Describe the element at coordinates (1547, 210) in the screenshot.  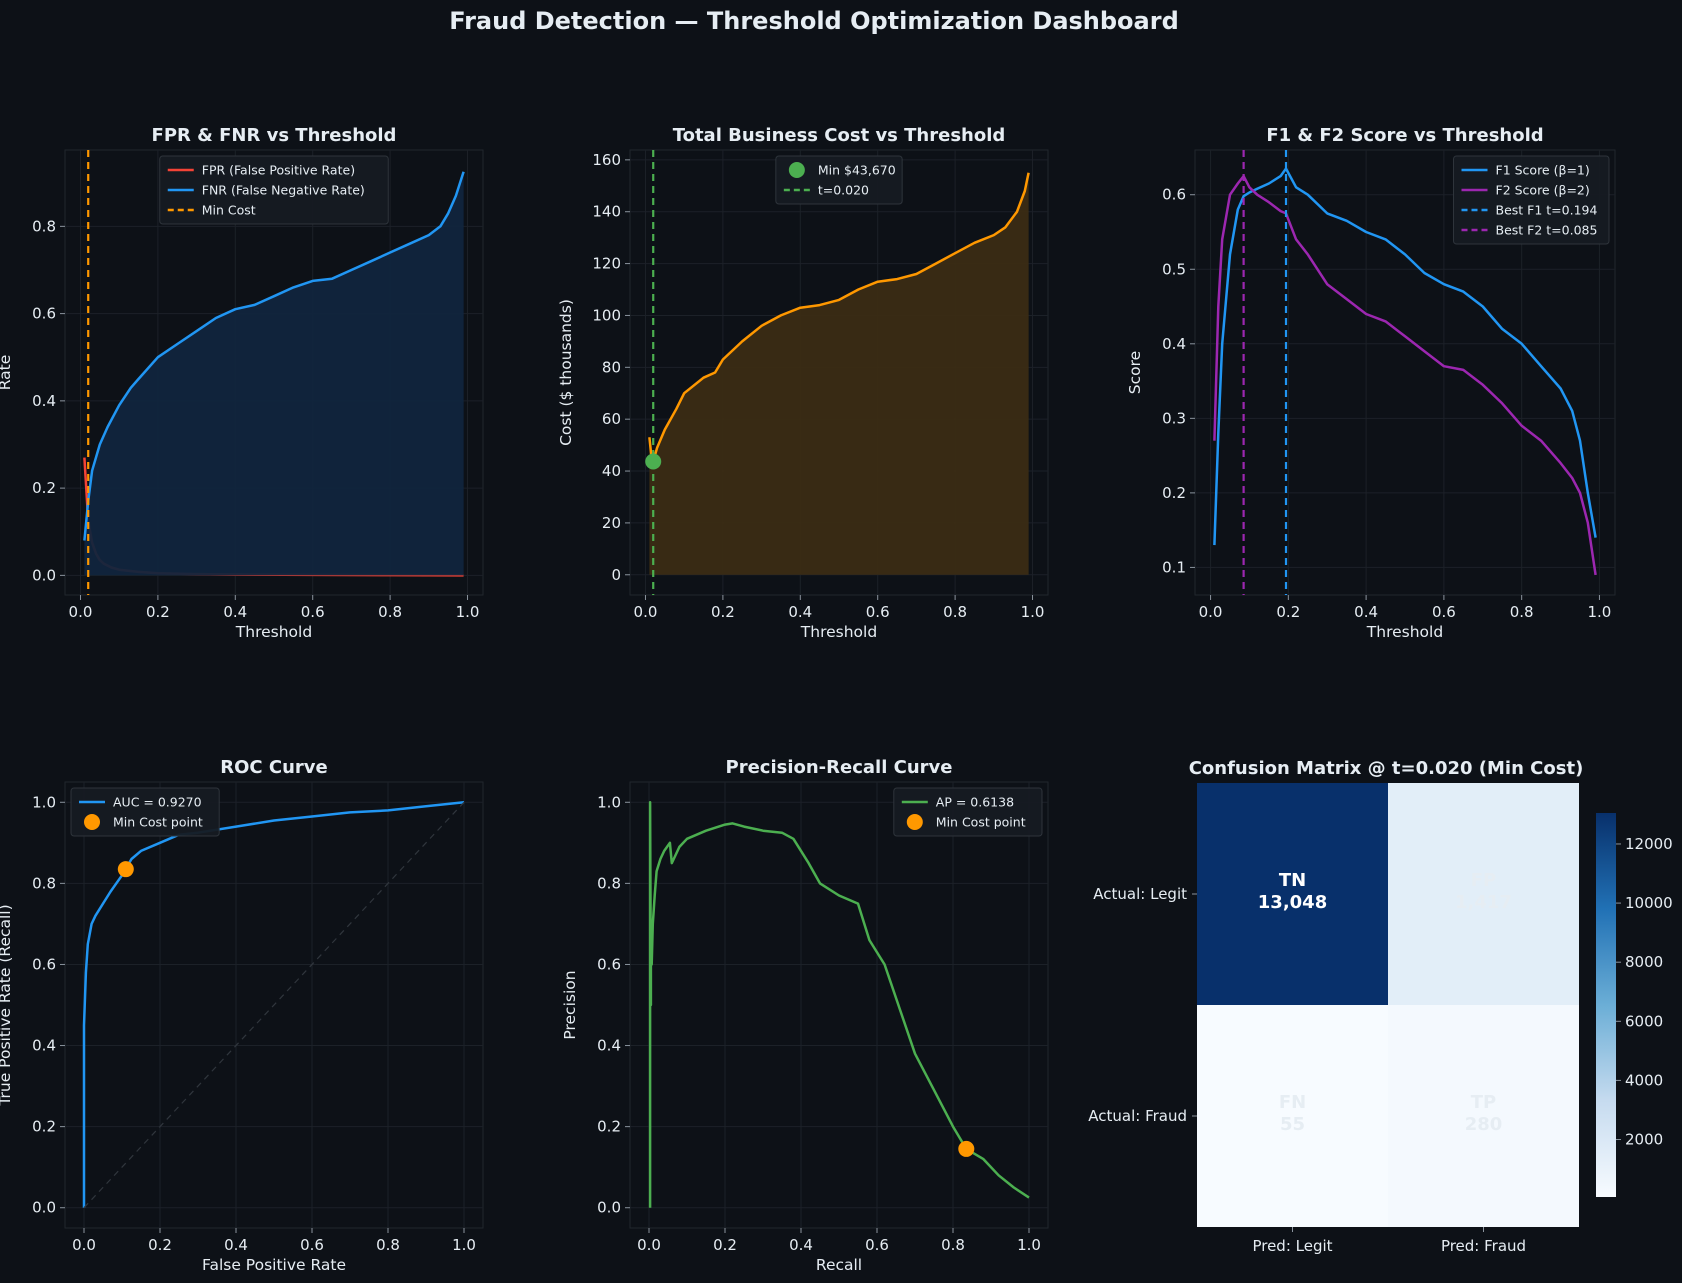
I see `legend-label: Best F1 t=0.194` at that location.